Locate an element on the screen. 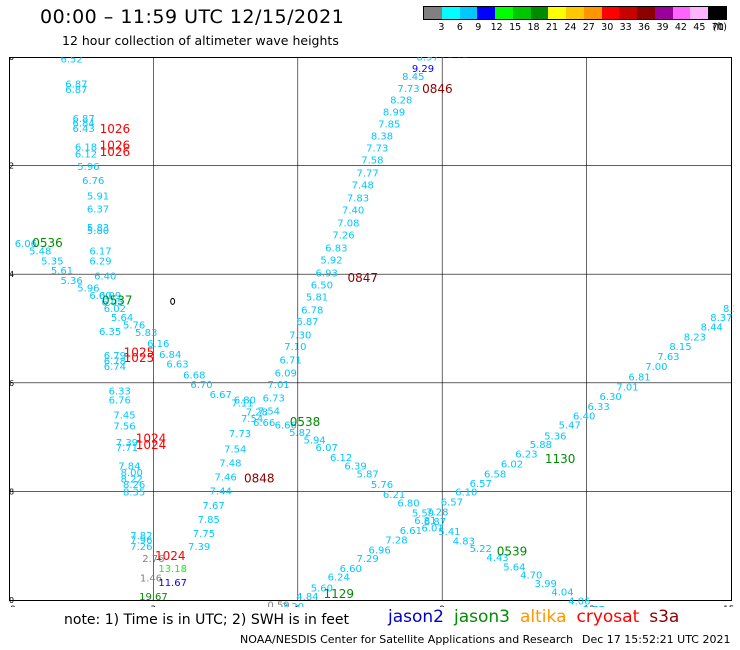 This screenshot has height=650, width=740. x-tick-label: 6 is located at coordinates (298, 606).